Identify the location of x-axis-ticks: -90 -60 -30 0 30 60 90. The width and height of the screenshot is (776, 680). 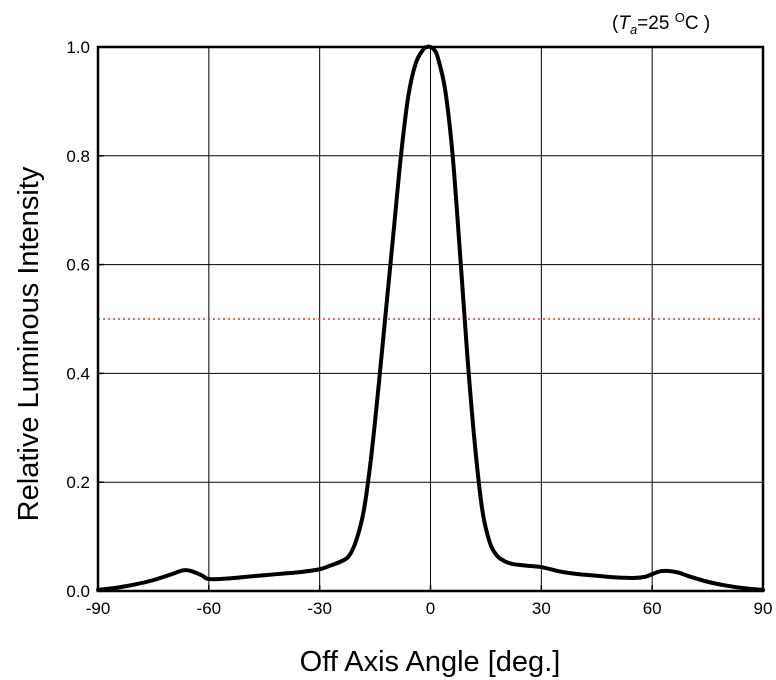
(429, 601).